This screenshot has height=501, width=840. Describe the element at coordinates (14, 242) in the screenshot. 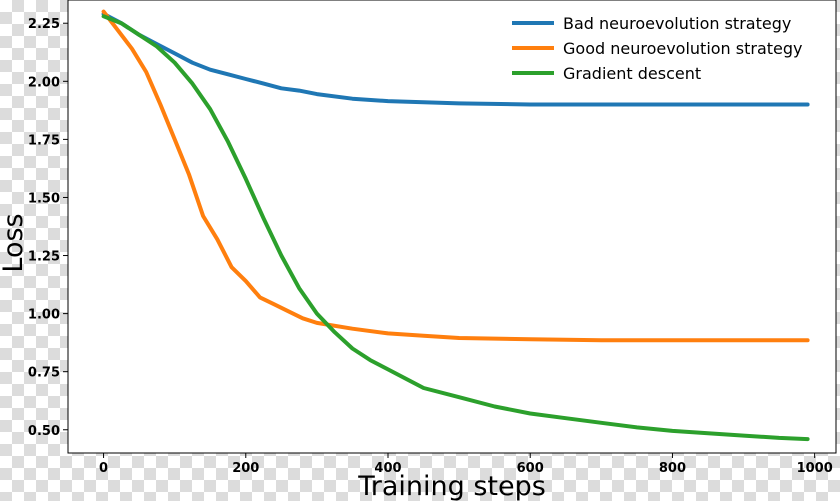

I see `y-axis-title: Loss` at that location.